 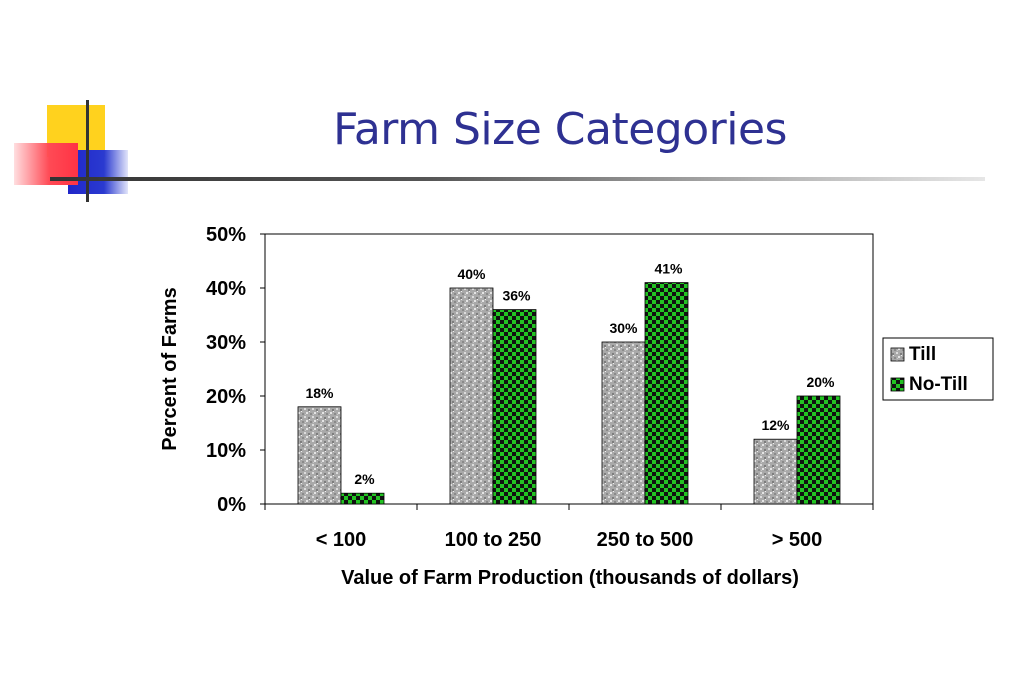 I want to click on y-axis-title: Percent of Farms, so click(x=170, y=368).